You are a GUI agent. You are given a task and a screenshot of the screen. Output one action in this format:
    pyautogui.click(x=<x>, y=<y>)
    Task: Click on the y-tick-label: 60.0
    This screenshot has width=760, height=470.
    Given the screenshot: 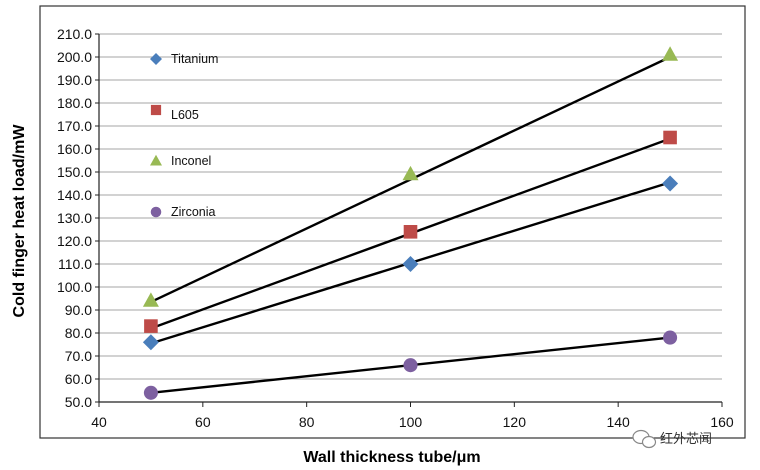 What is the action you would take?
    pyautogui.click(x=78, y=379)
    